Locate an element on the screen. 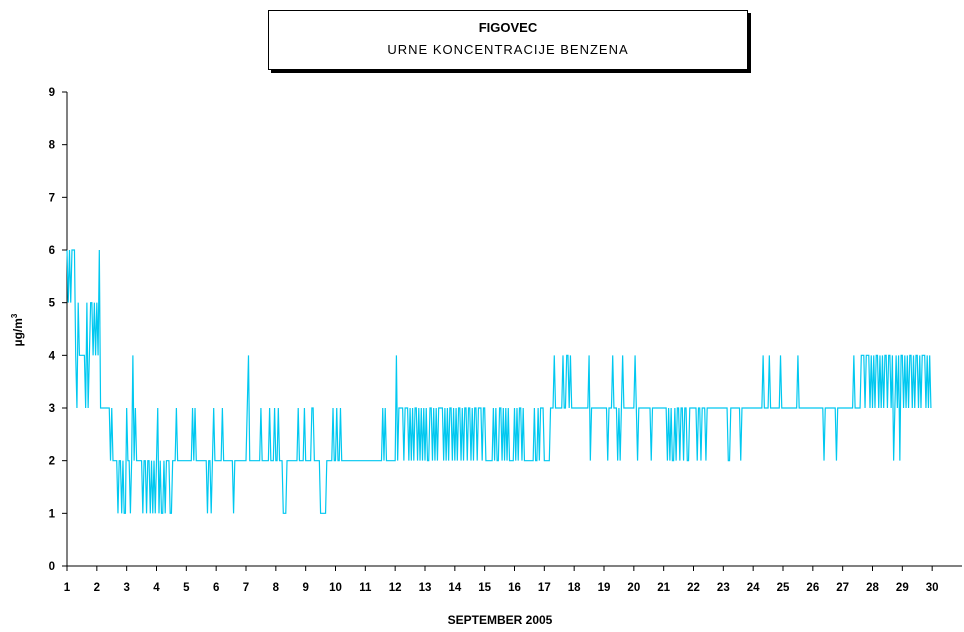 The width and height of the screenshot is (964, 632). x-tick-label: 3 is located at coordinates (126, 588).